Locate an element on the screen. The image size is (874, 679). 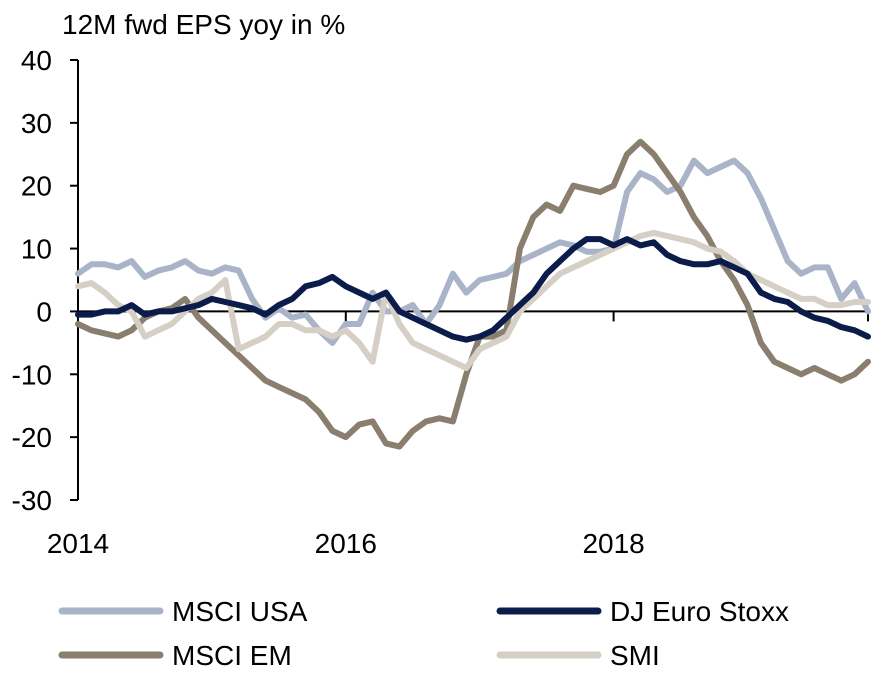
x-tick-label: 2018 is located at coordinates (613, 543).